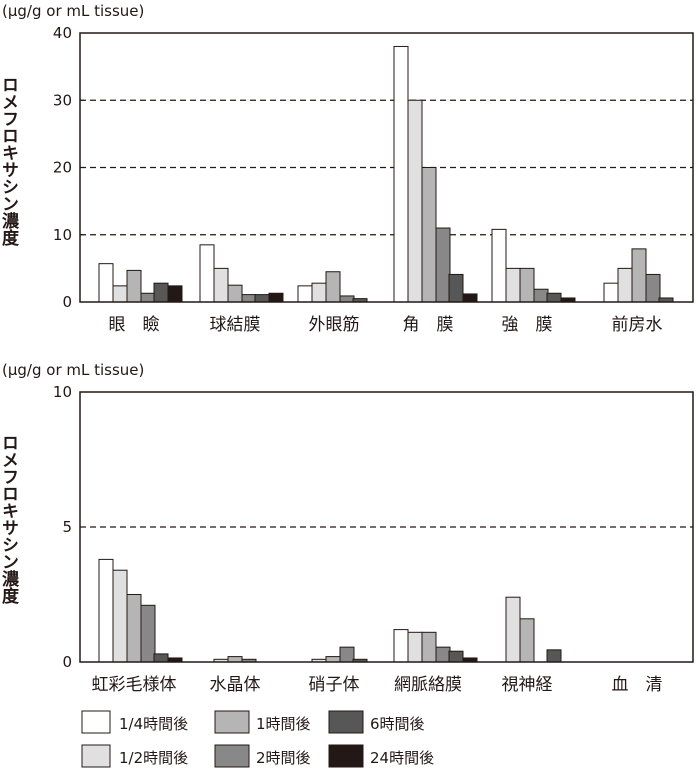 This screenshot has height=770, width=696. What do you see at coordinates (62, 392) in the screenshot?
I see `chart2-ytick-label-10: 10` at bounding box center [62, 392].